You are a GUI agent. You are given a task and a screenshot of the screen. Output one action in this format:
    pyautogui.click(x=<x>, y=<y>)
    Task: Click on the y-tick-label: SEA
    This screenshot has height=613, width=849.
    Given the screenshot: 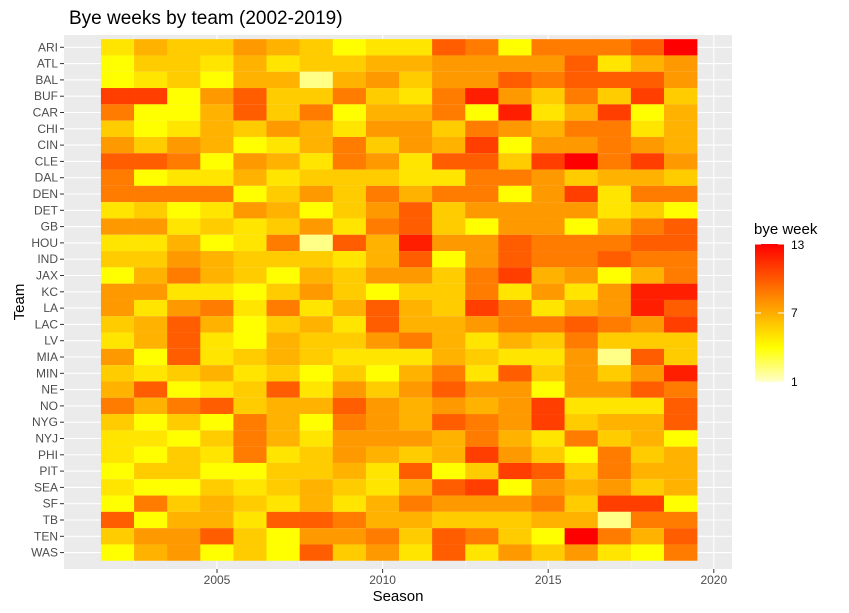 What is the action you would take?
    pyautogui.click(x=46, y=487)
    